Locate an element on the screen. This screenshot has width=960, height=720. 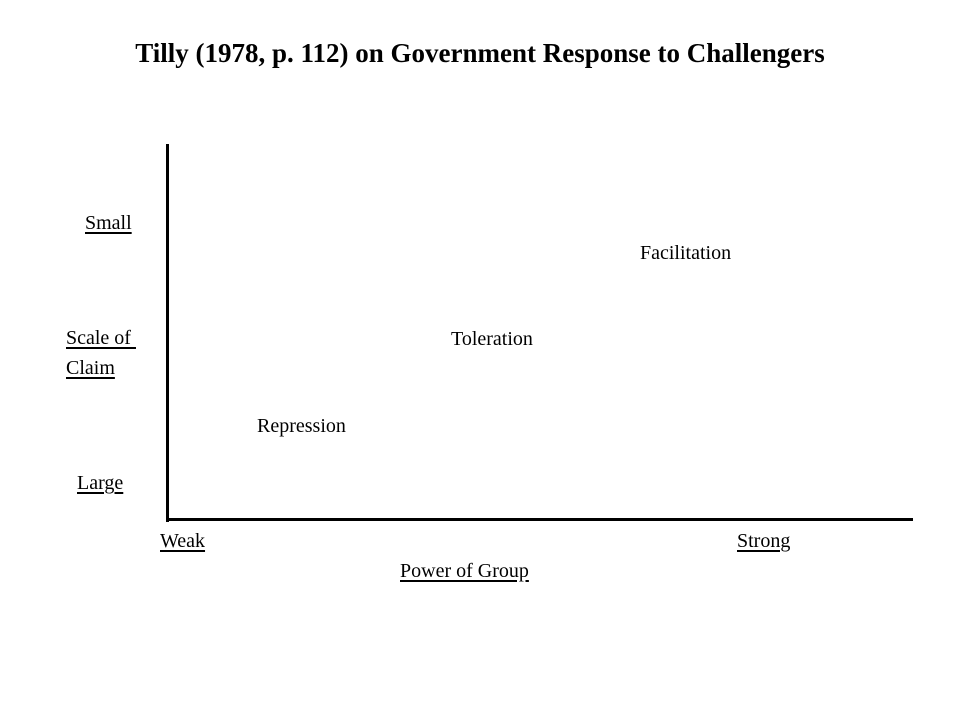
facilitation-label: Facilitation is located at coordinates (686, 253).